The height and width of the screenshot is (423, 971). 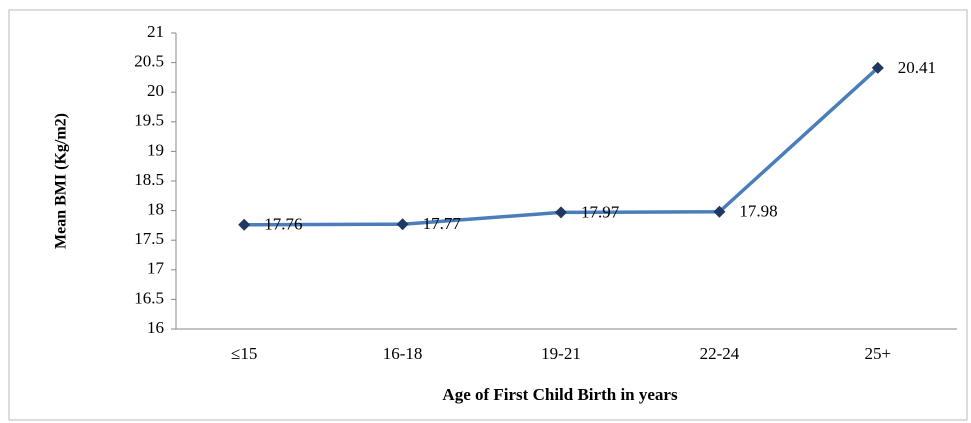 What do you see at coordinates (878, 353) in the screenshot?
I see `x-tick-label: 25+` at bounding box center [878, 353].